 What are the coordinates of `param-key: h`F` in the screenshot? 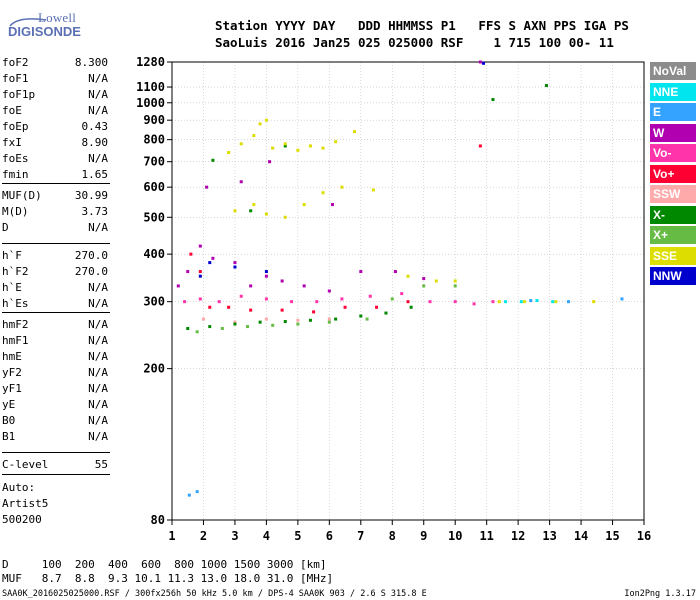 It's located at (12, 255).